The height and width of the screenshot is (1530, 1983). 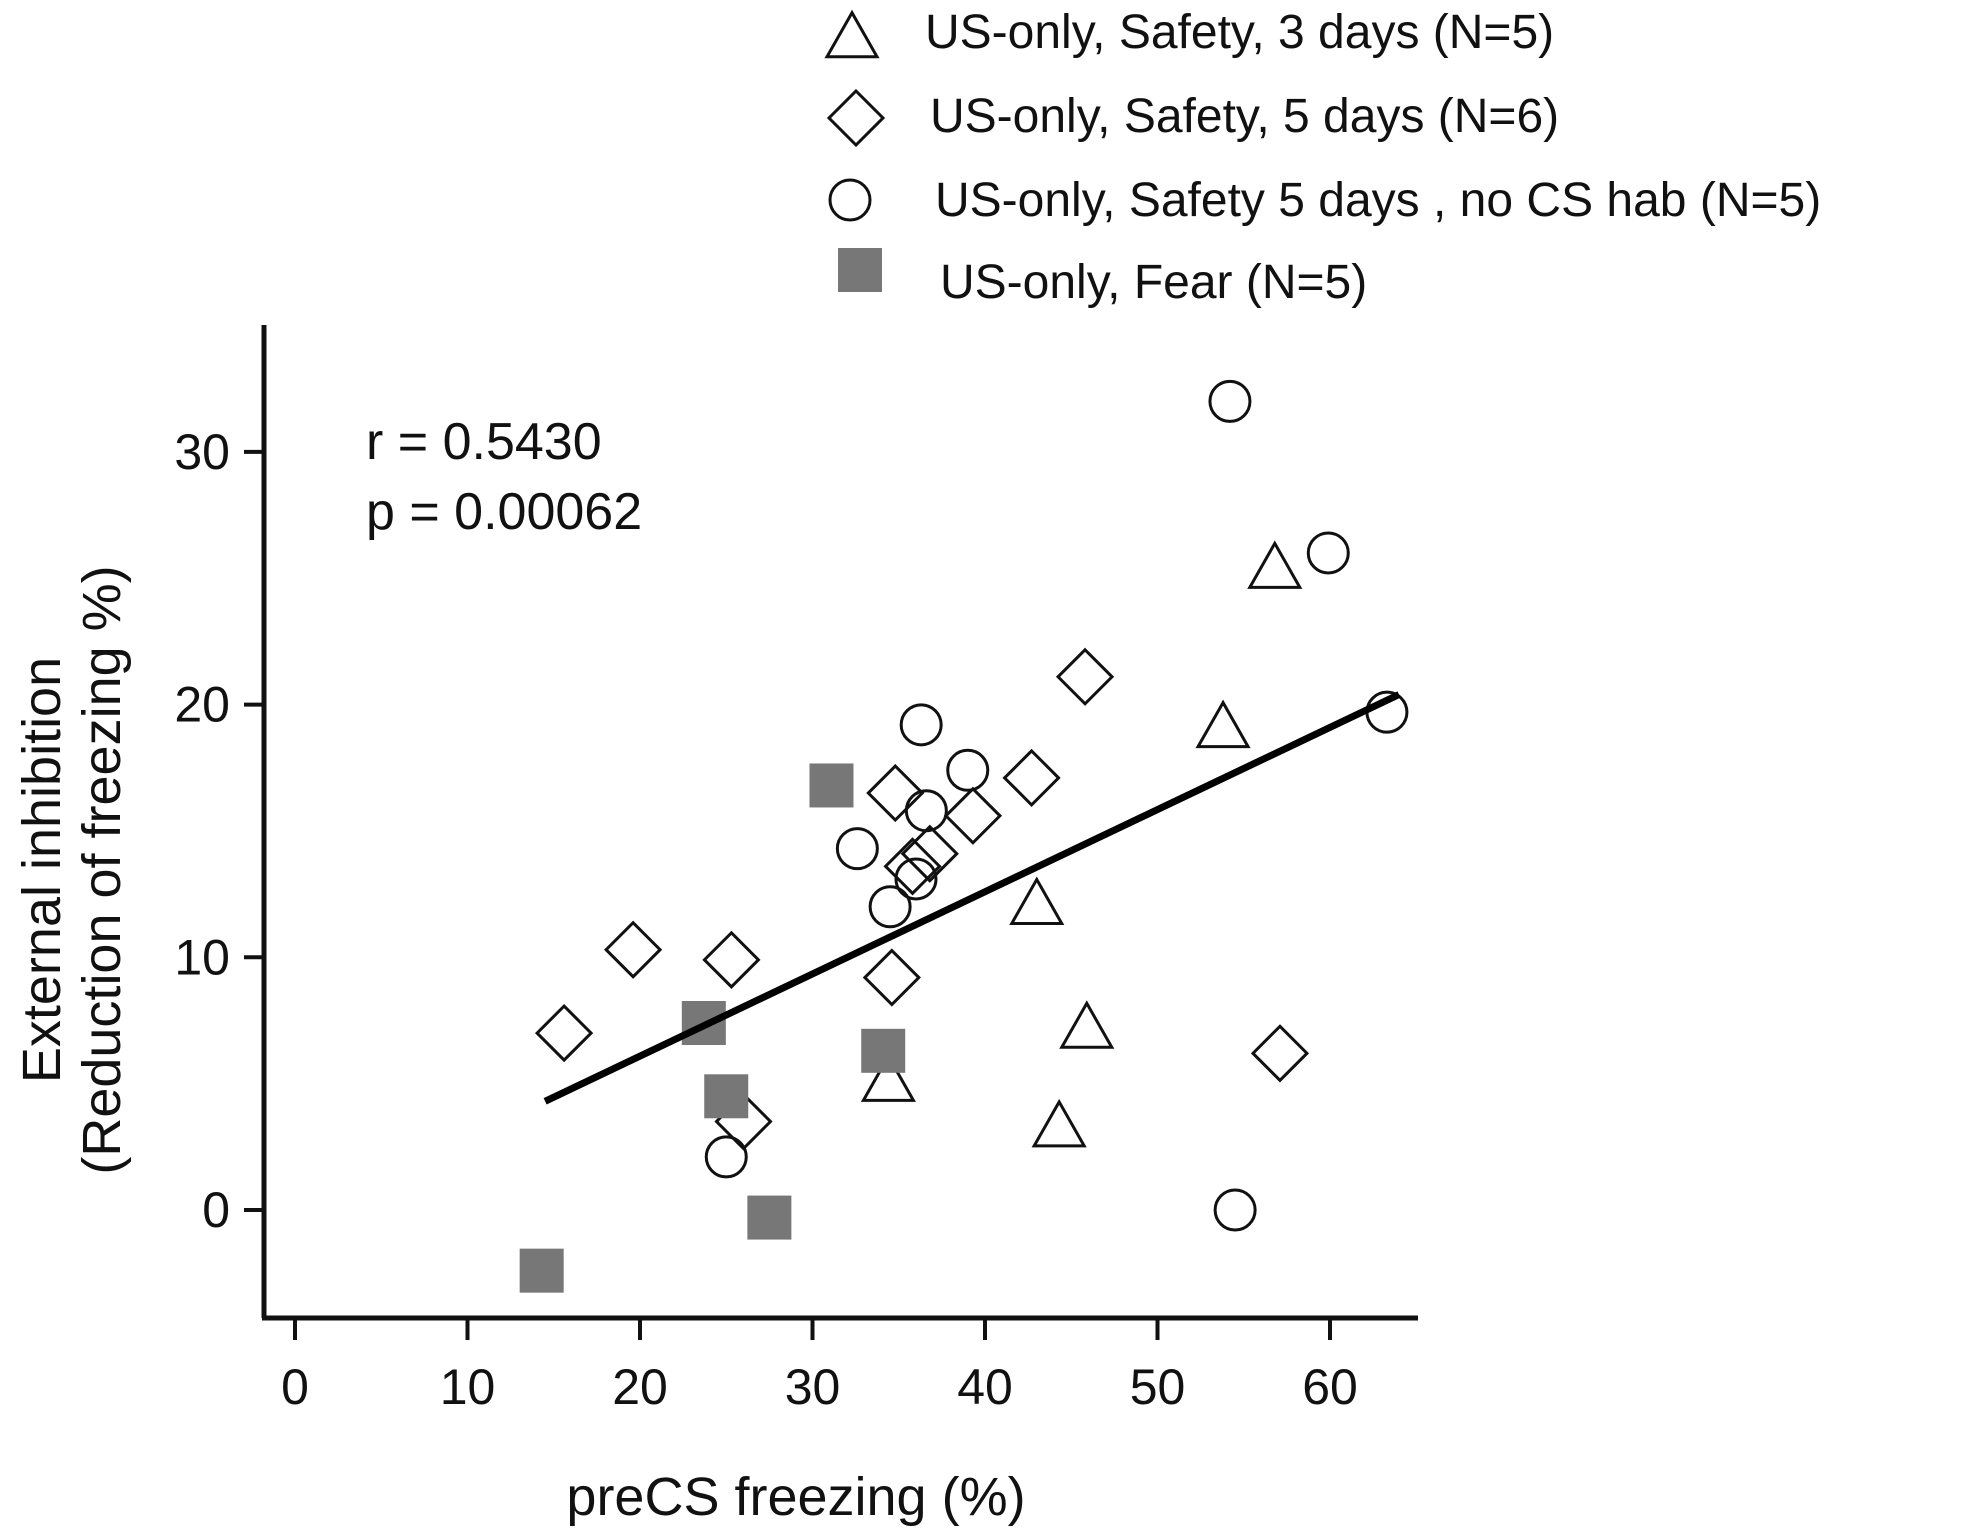 What do you see at coordinates (1244, 116) in the screenshot?
I see `legend-label: US-only, Safety, 5 days (N=6)` at bounding box center [1244, 116].